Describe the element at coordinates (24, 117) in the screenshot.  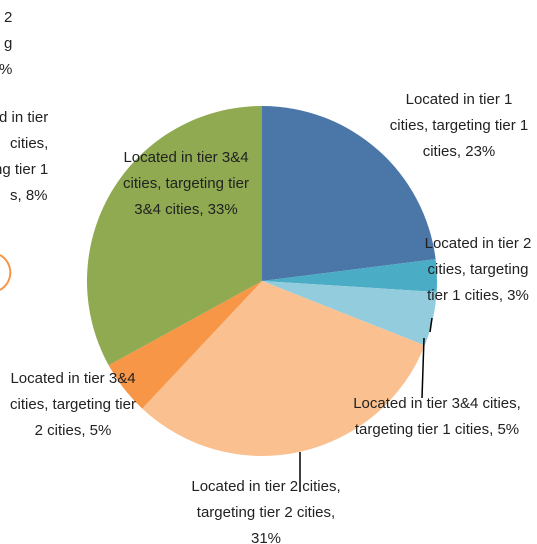
I see `cropped-label: d in tier` at that location.